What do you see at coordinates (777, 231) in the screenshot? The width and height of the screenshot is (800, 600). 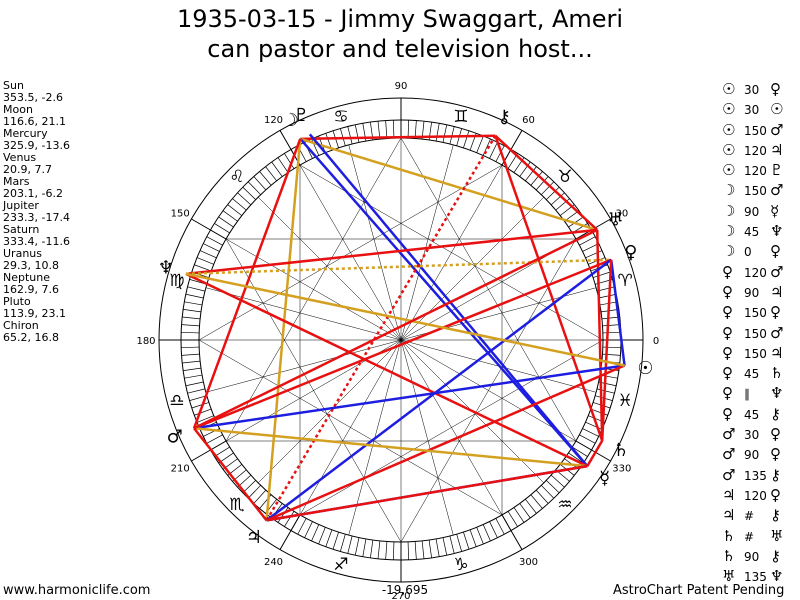 I see `aspect-planet-b: ♆` at bounding box center [777, 231].